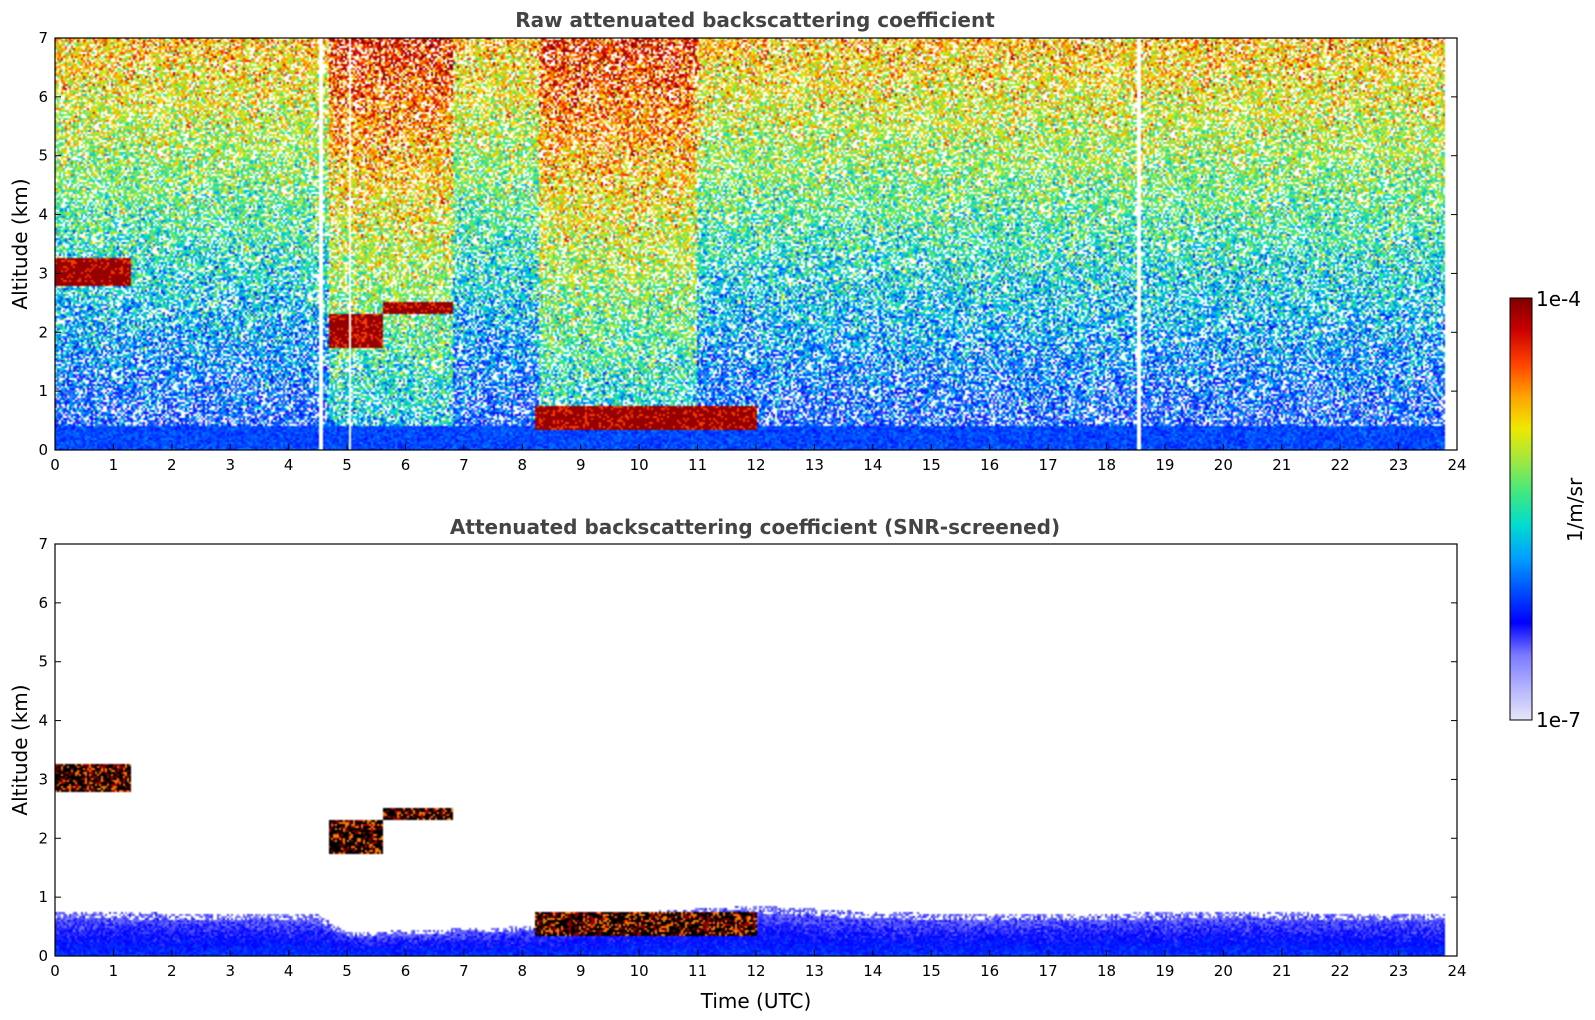 The height and width of the screenshot is (1020, 1595). I want to click on bottom-x-tick-label: 3, so click(230, 971).